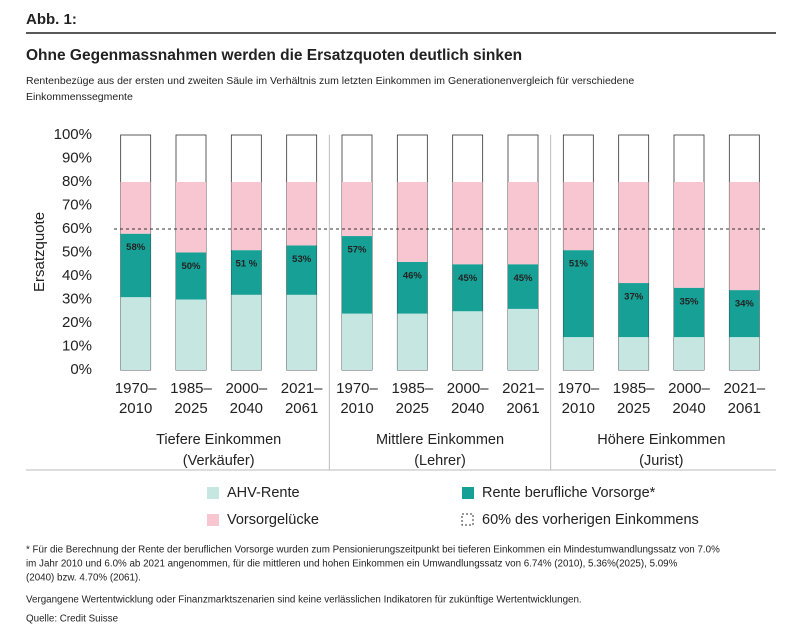 The height and width of the screenshot is (633, 802). Describe the element at coordinates (273, 520) in the screenshot. I see `legend-label: Vorsorgelücke` at that location.